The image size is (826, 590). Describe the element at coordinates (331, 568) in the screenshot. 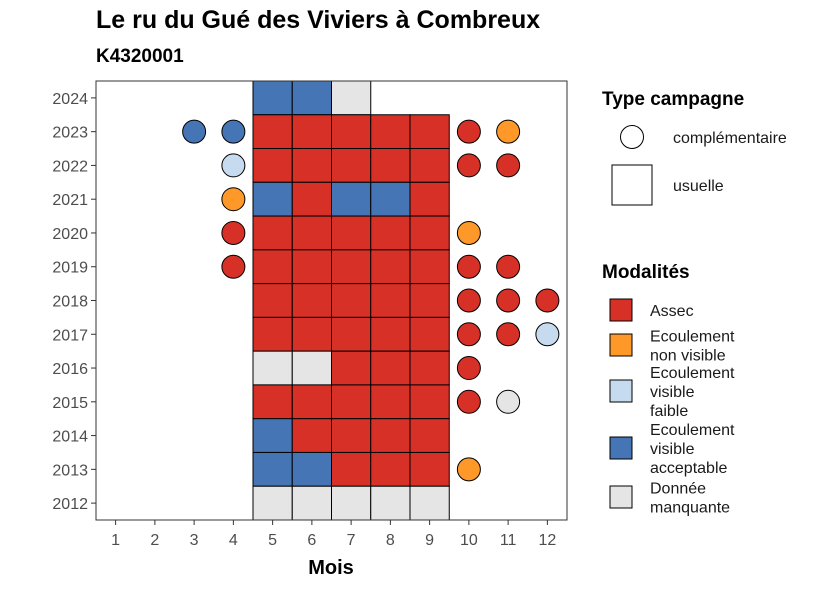

I see `x-axis-title: Mois` at that location.